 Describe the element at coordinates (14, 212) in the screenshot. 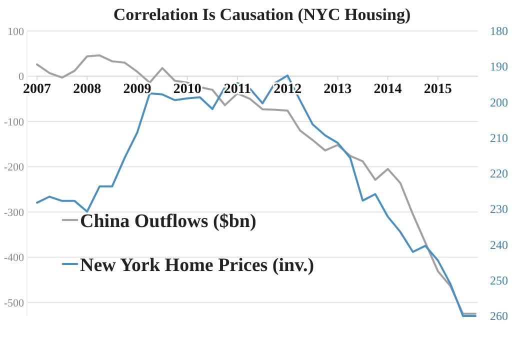

I see `y-tick-label: -300` at that location.